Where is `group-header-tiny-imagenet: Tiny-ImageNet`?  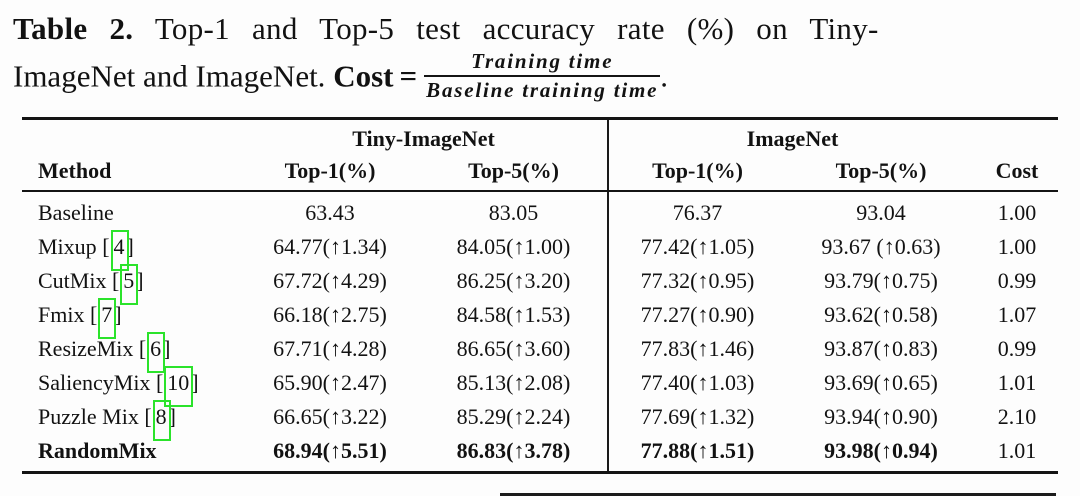
group-header-tiny-imagenet: Tiny-ImageNet is located at coordinates (423, 139).